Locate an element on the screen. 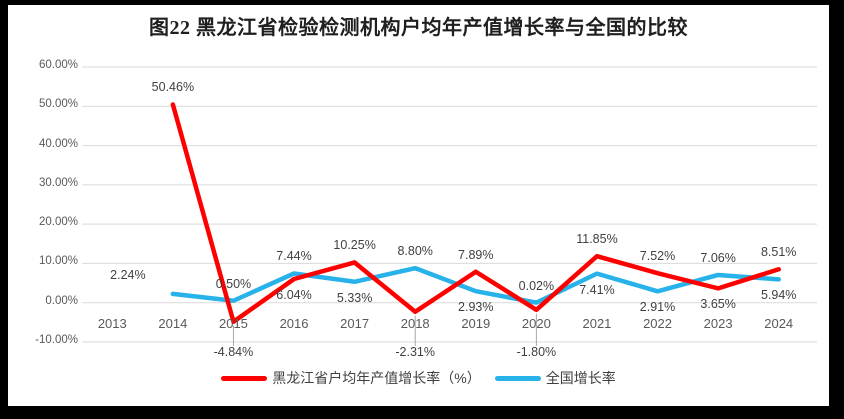 The height and width of the screenshot is (419, 844). data-label: -2.31% is located at coordinates (415, 352).